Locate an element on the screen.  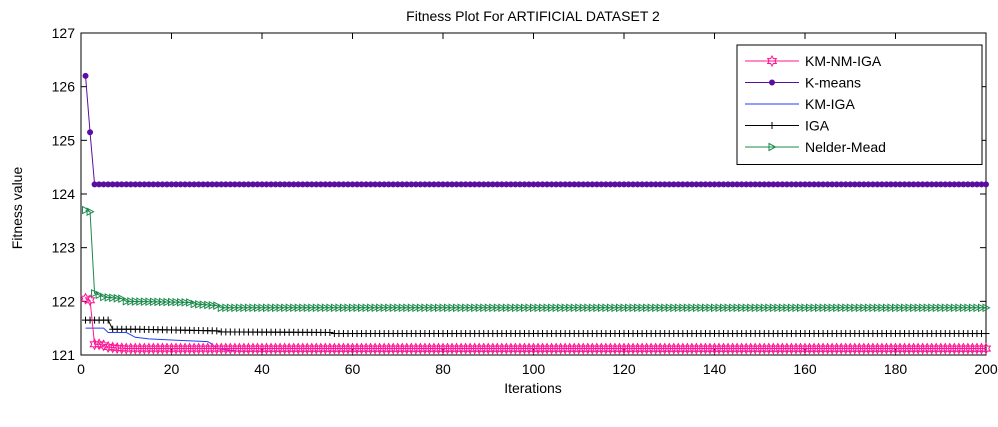
y-tick-label: 125 is located at coordinates (64, 140).